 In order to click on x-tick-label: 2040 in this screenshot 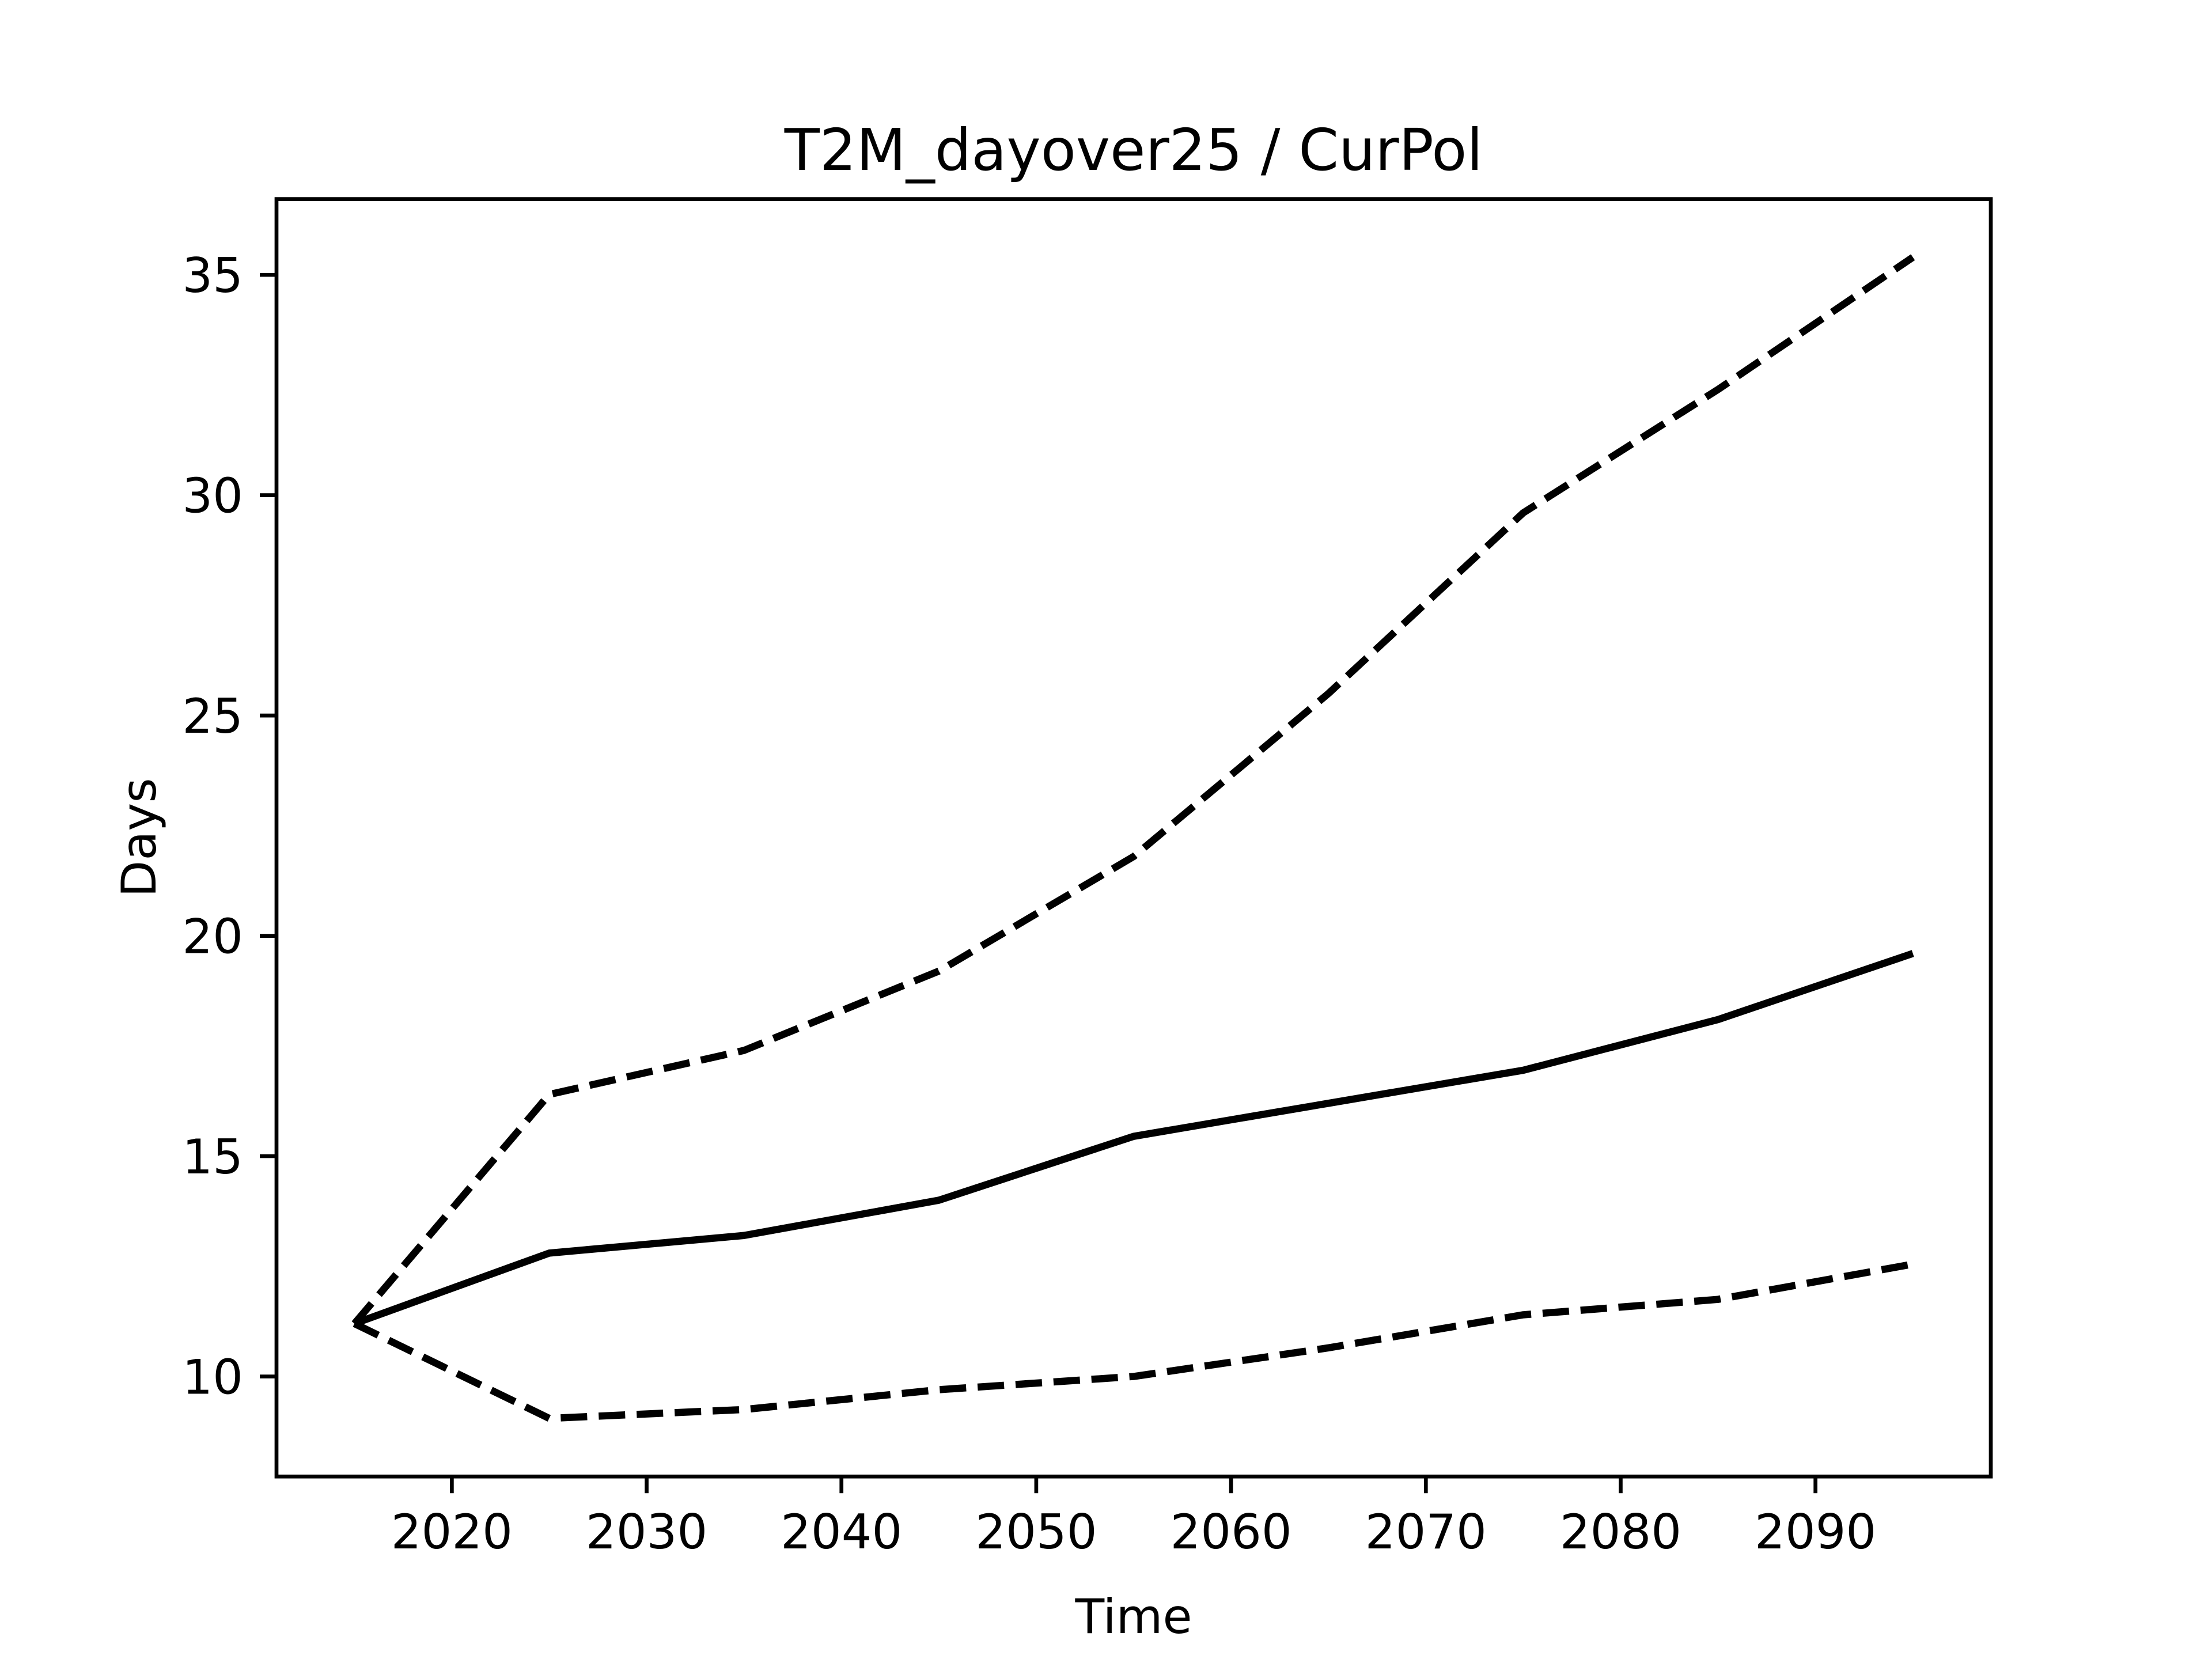, I will do `click(841, 1532)`.